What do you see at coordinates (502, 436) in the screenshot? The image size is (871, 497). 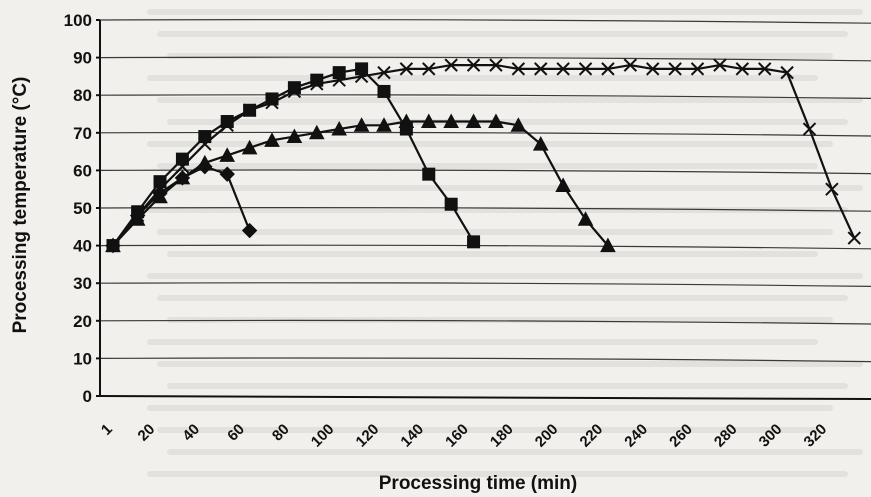 I see `x-tick-label: 180` at bounding box center [502, 436].